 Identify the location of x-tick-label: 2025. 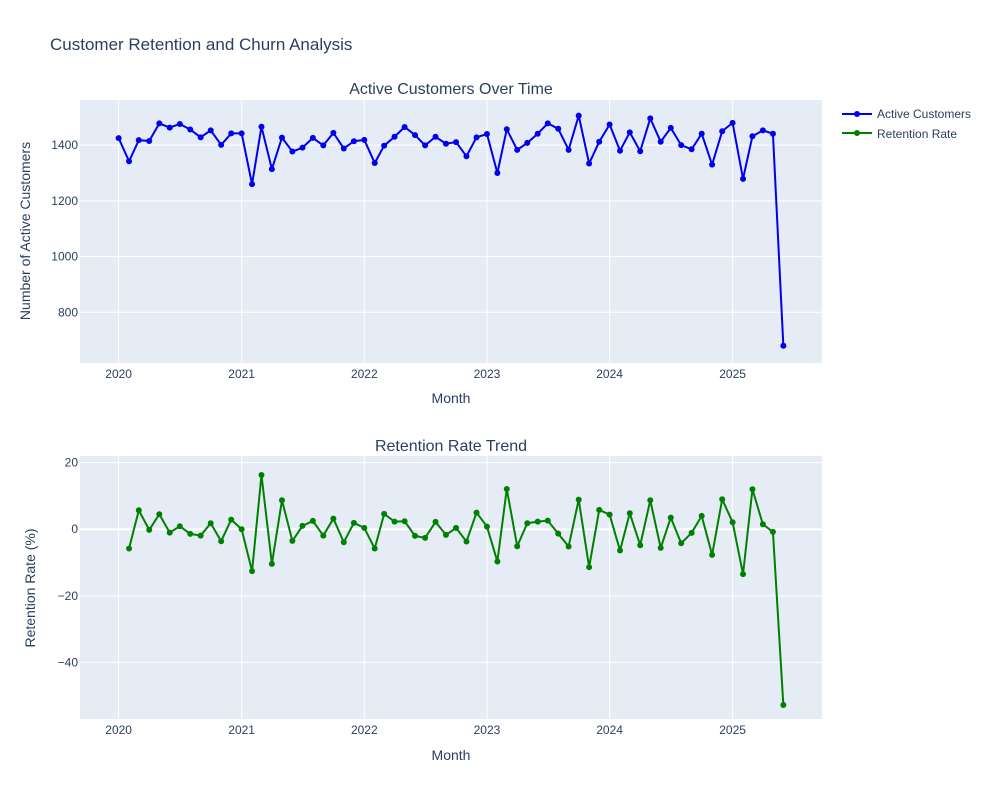
(732, 374).